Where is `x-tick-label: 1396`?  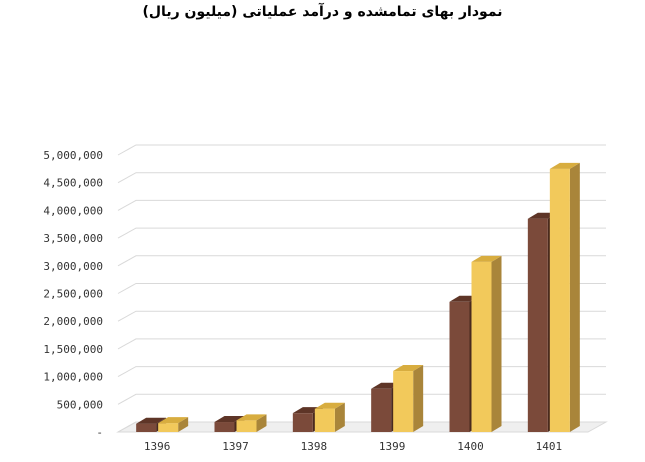
x-tick-label: 1396 is located at coordinates (157, 446).